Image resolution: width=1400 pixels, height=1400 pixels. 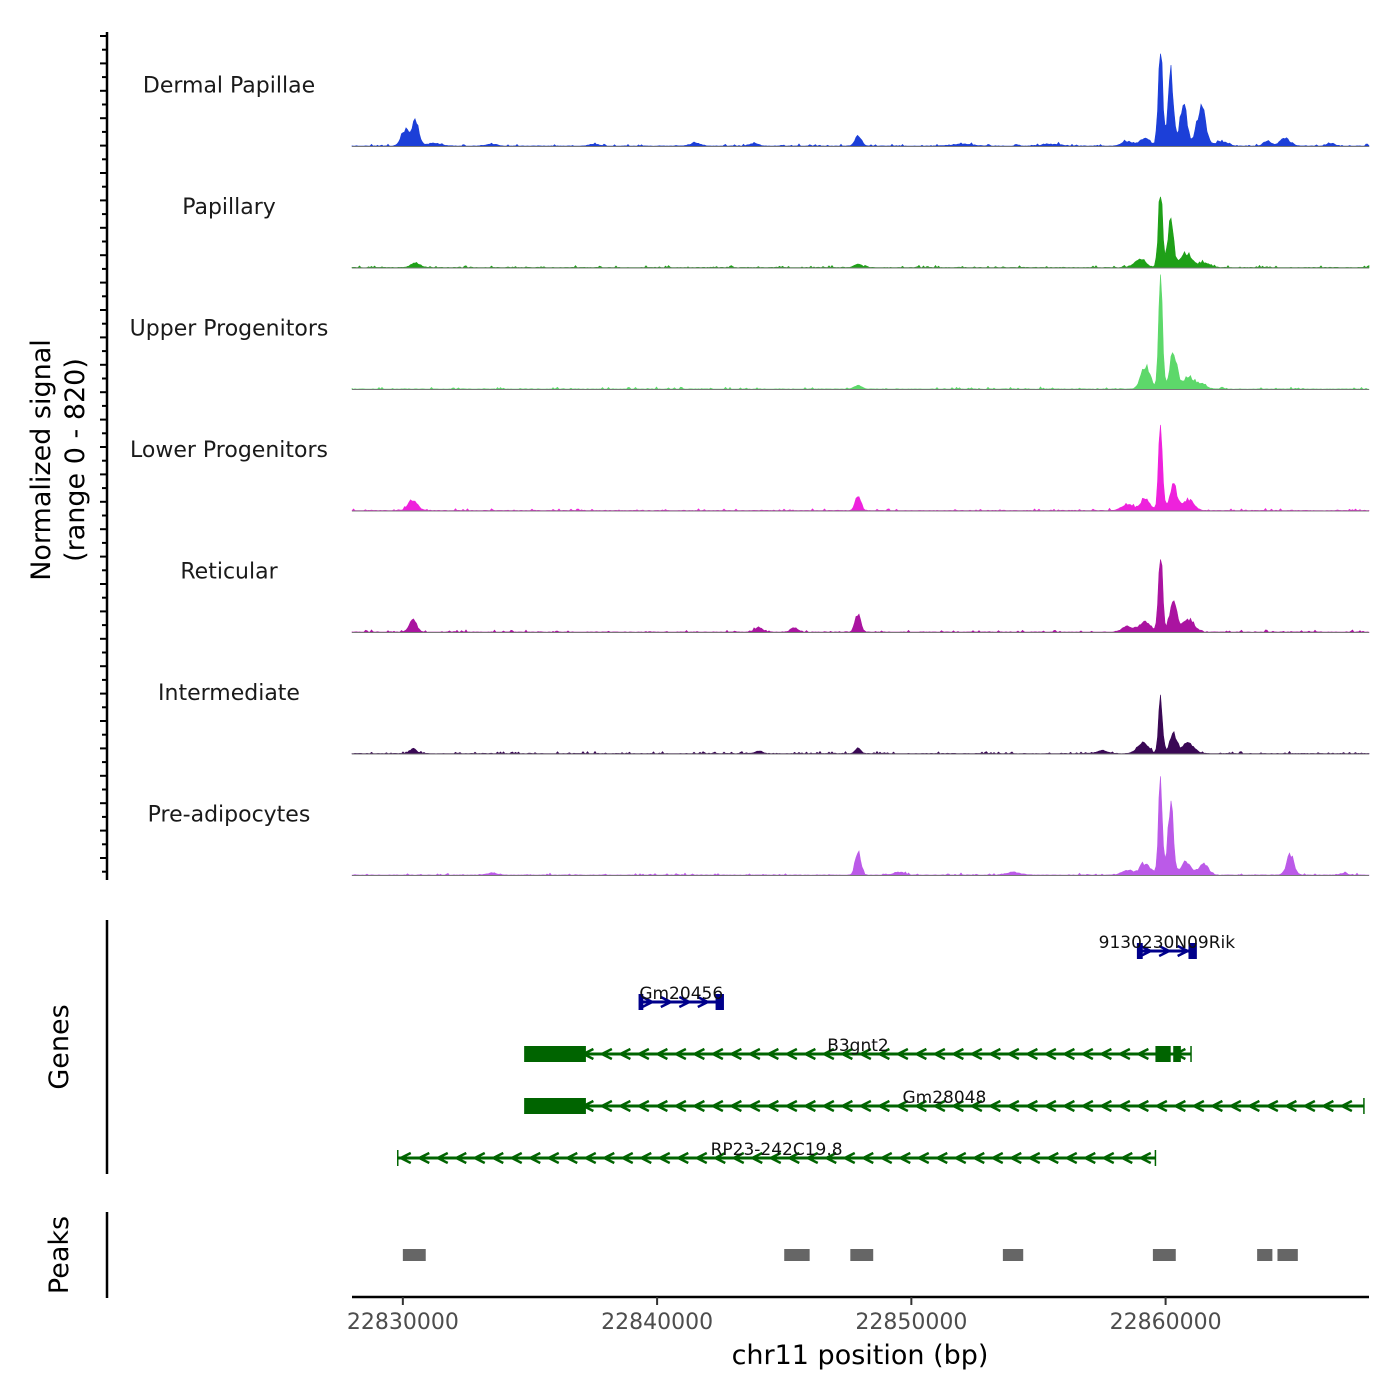 What do you see at coordinates (104, 456) in the screenshot?
I see `signal-y-axis` at bounding box center [104, 456].